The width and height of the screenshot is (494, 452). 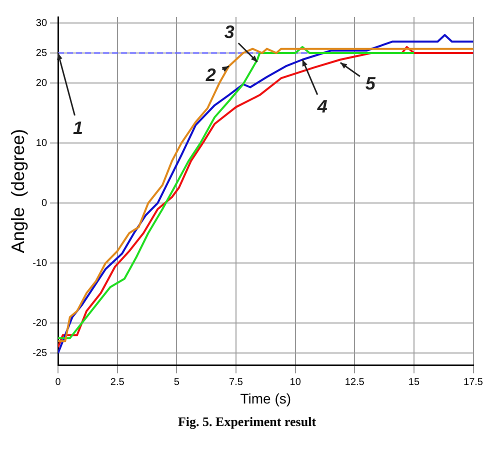 What do you see at coordinates (354, 382) in the screenshot?
I see `x-tick-label: 12.5` at bounding box center [354, 382].